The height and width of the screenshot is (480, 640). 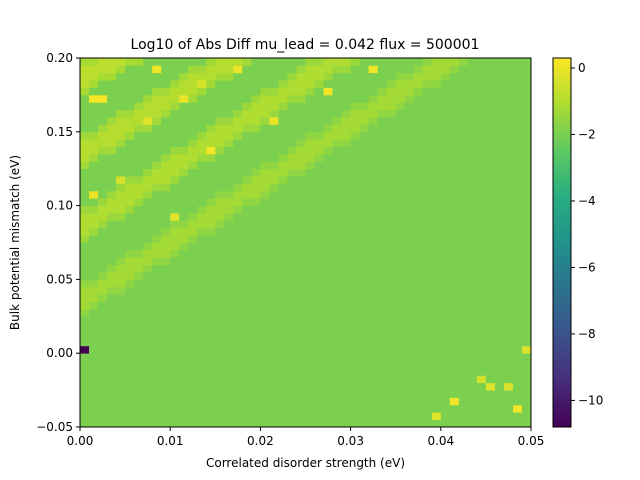 What do you see at coordinates (59, 58) in the screenshot?
I see `y-tick-label: 0.20` at bounding box center [59, 58].